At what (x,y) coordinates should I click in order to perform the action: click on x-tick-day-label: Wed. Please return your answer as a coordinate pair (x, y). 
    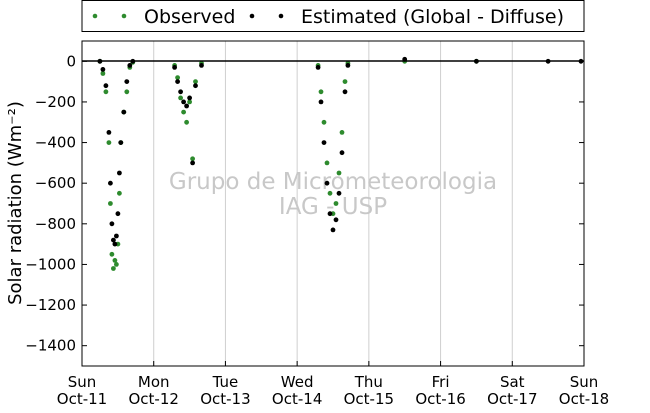
    Looking at the image, I should click on (297, 382).